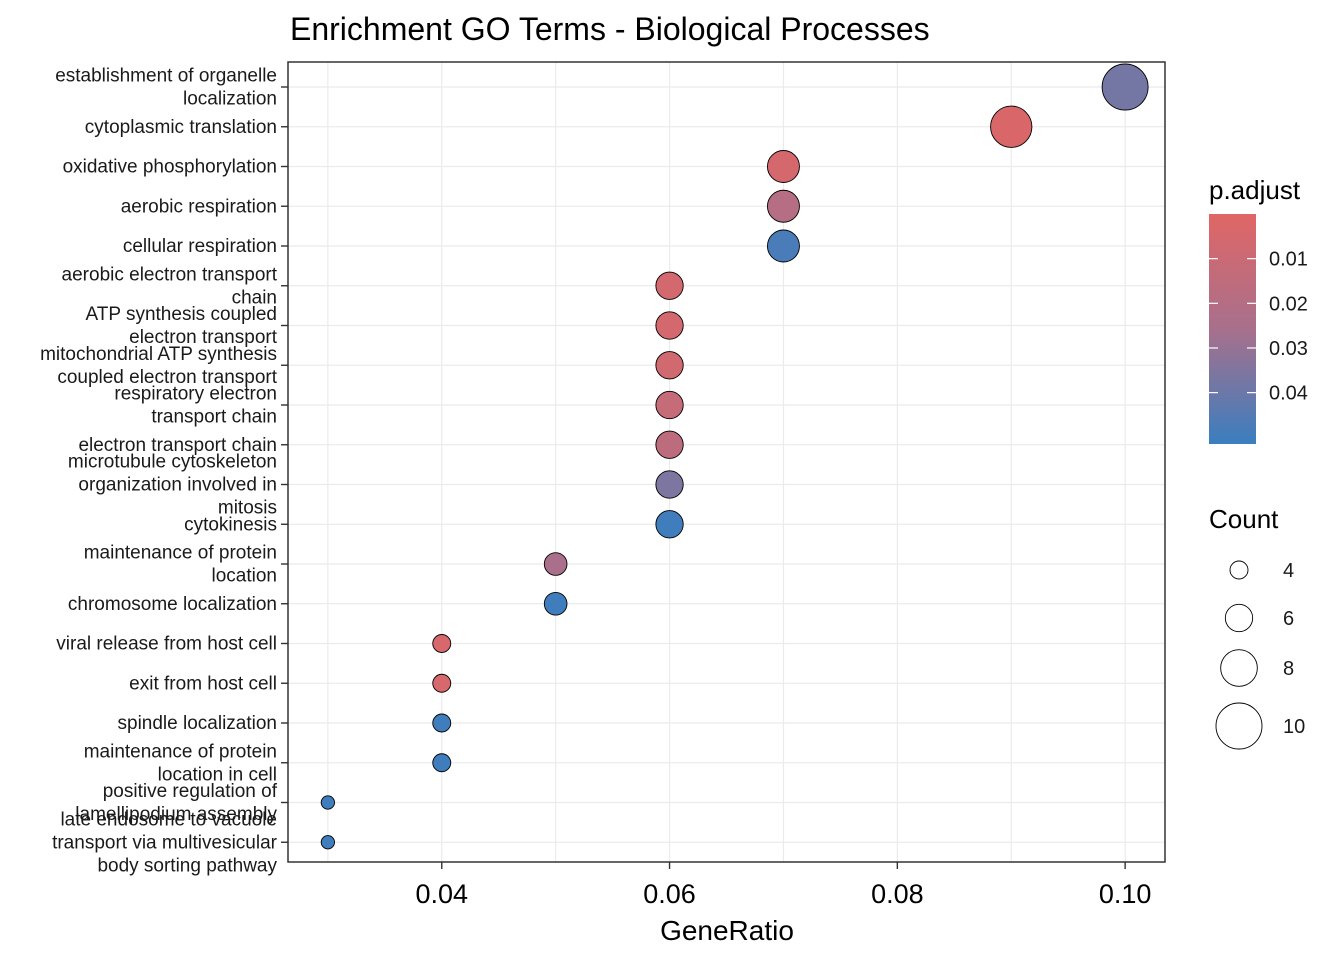  Describe the element at coordinates (1288, 571) in the screenshot. I see `size-legend-label: 4` at that location.